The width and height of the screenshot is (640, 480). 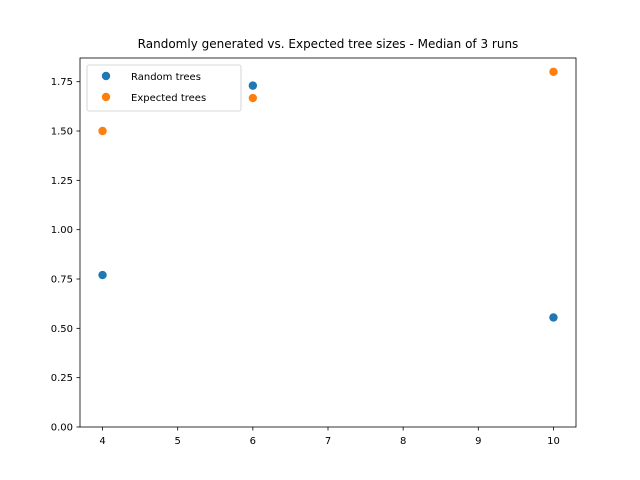 I want to click on y-tick-label: 1.50, so click(x=62, y=132).